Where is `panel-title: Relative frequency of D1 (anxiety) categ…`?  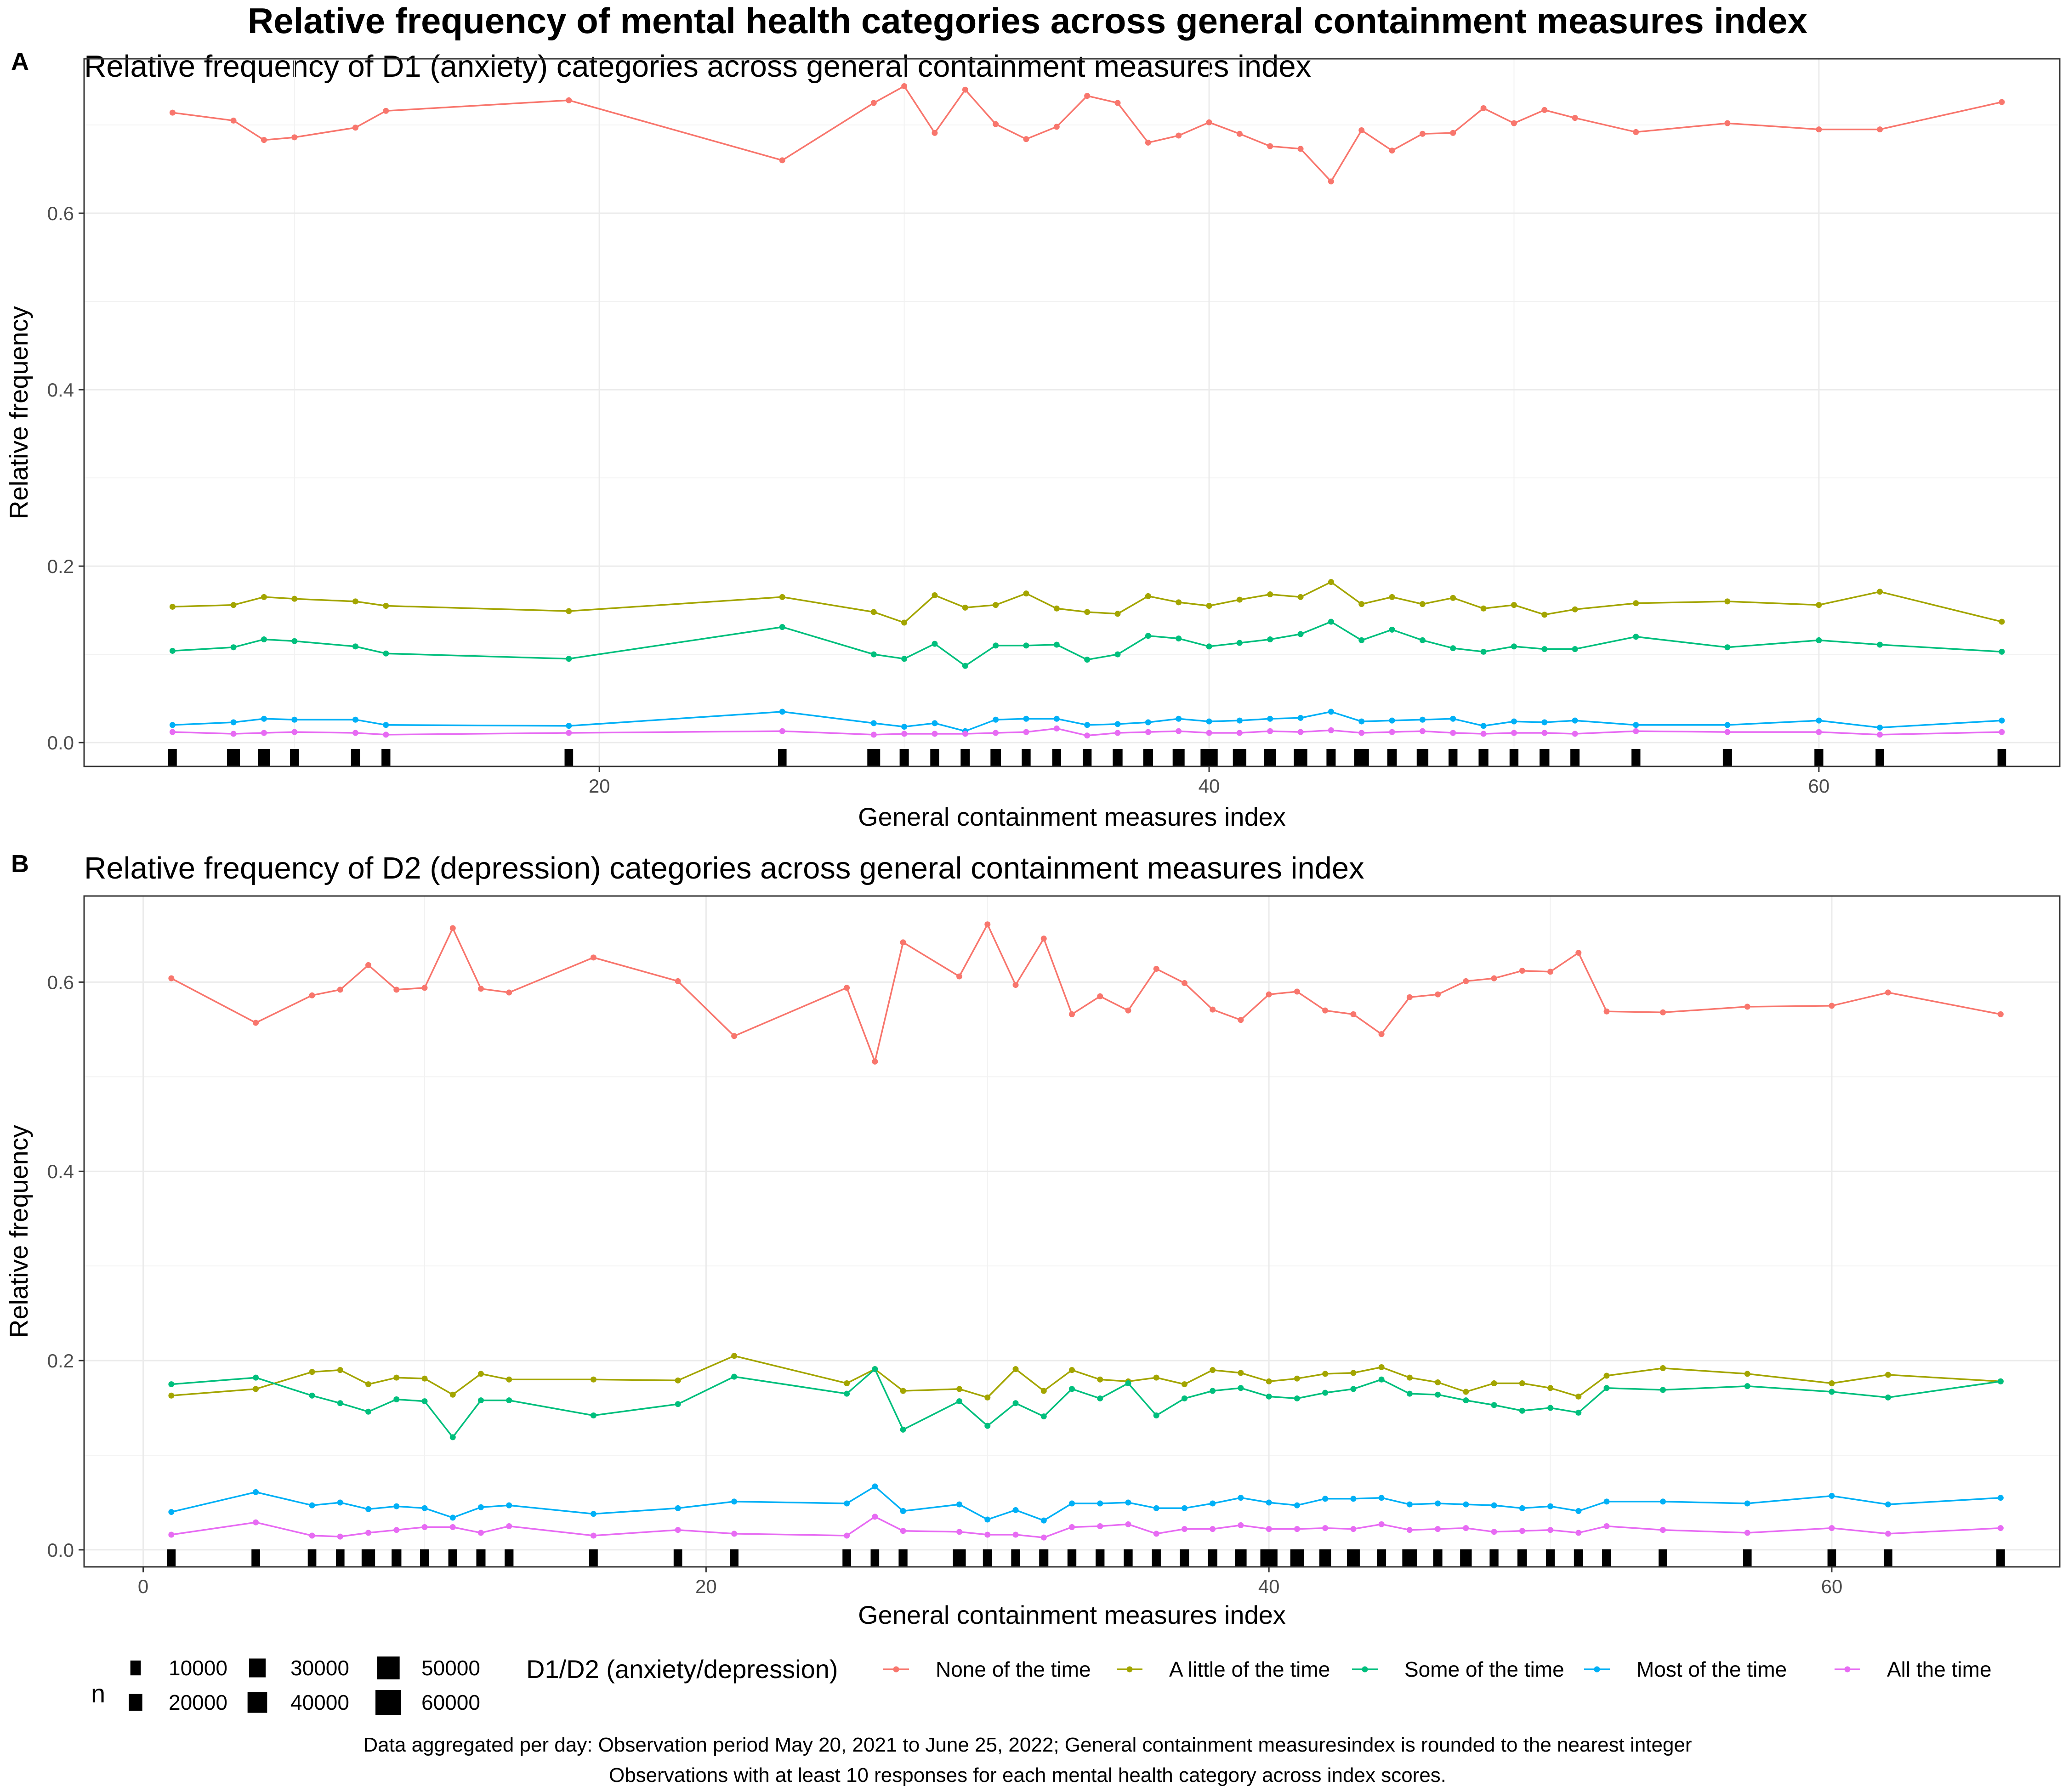 panel-title: Relative frequency of D1 (anxiety) categ… is located at coordinates (697, 66).